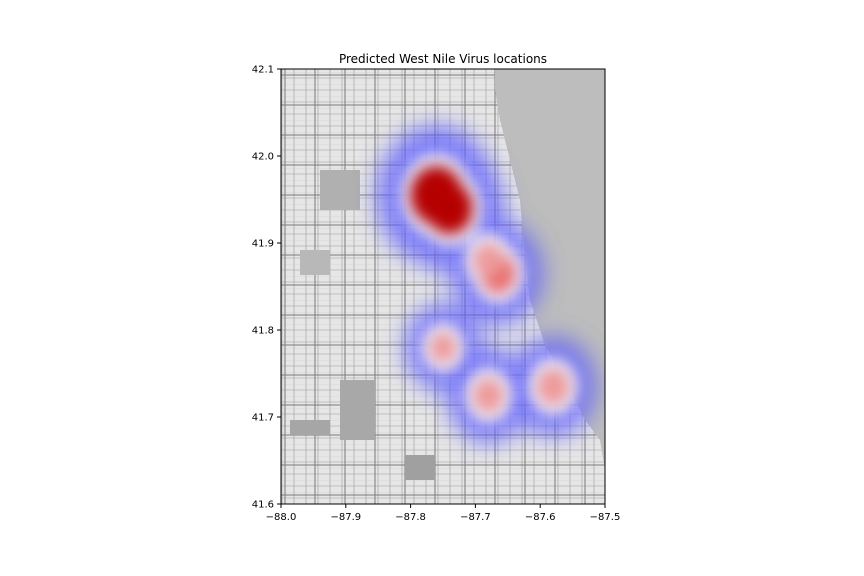 This screenshot has width=864, height=576. What do you see at coordinates (263, 70) in the screenshot?
I see `y-tick-label: 42.1` at bounding box center [263, 70].